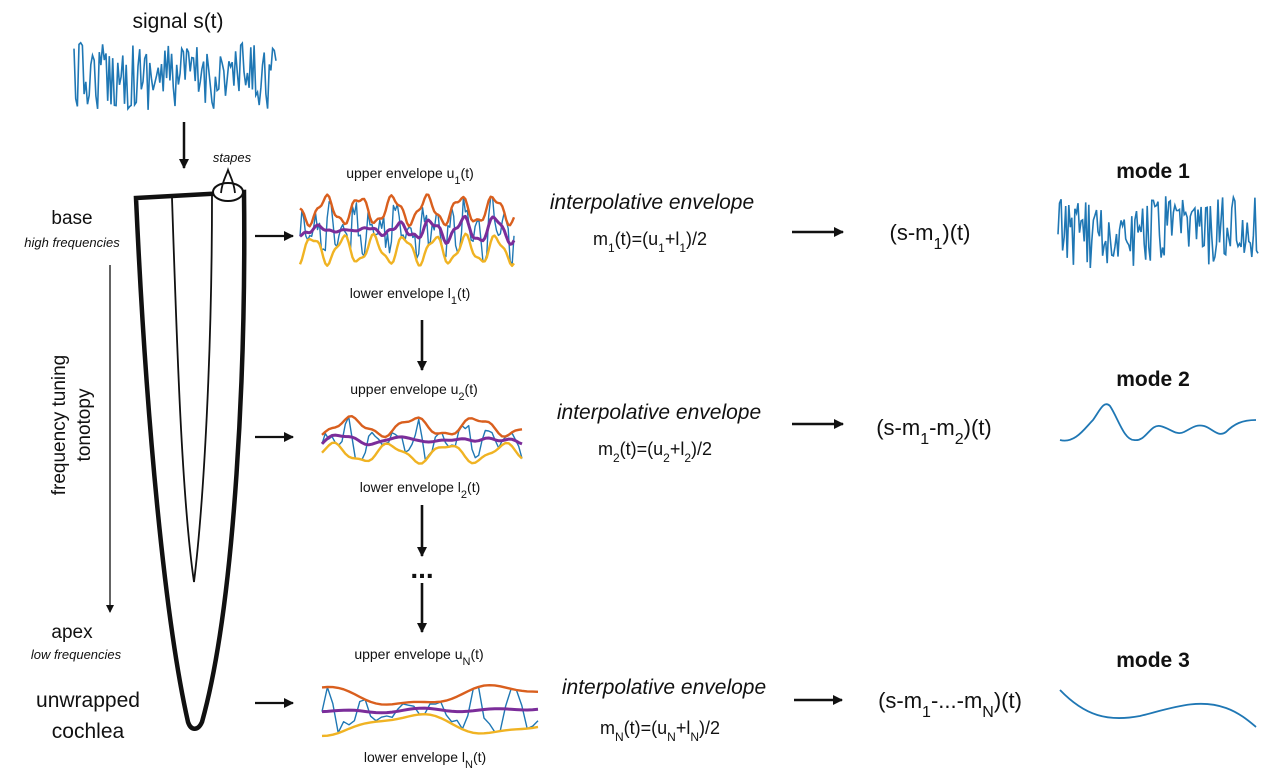  Describe the element at coordinates (232, 157) in the screenshot. I see `stapes-label: stapes` at that location.